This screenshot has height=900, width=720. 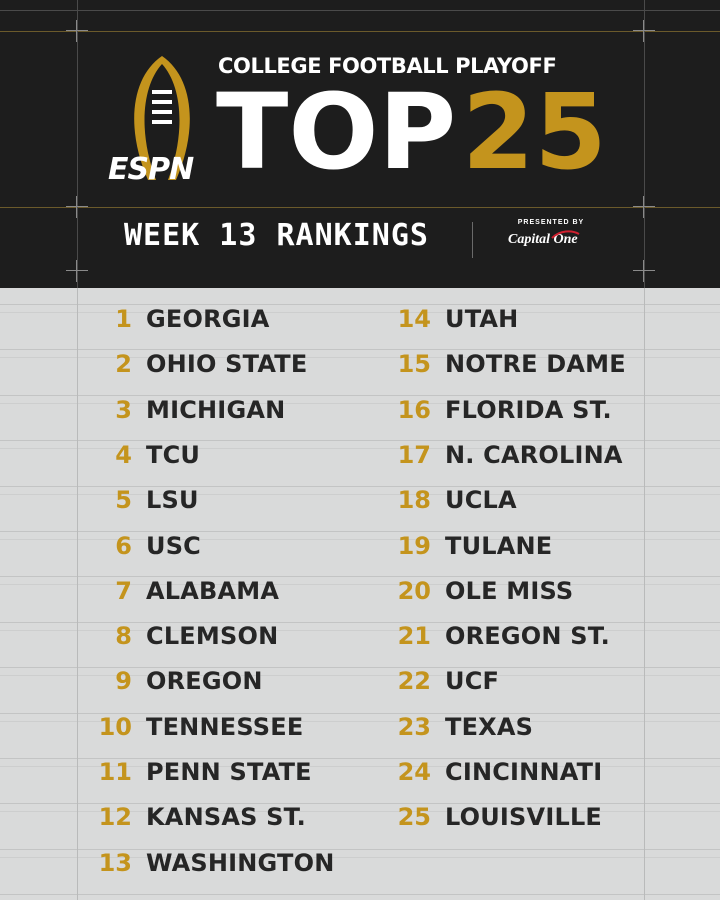 I want to click on ranking-row: 5 LSU, so click(x=360, y=500).